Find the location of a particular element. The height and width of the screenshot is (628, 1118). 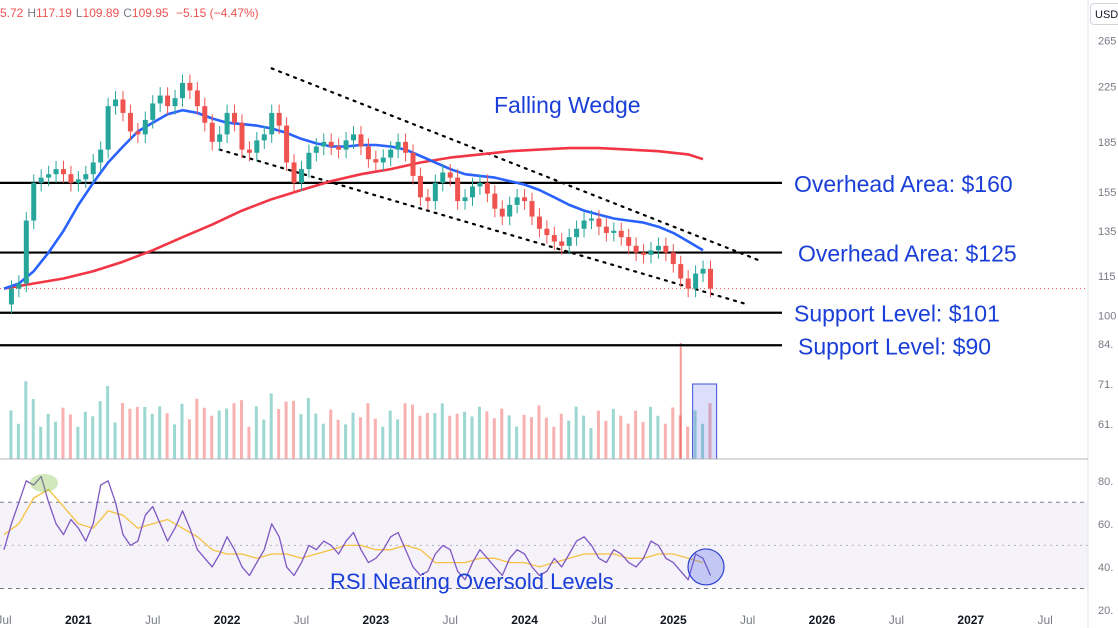

currency-button: USD is located at coordinates (1104, 14).